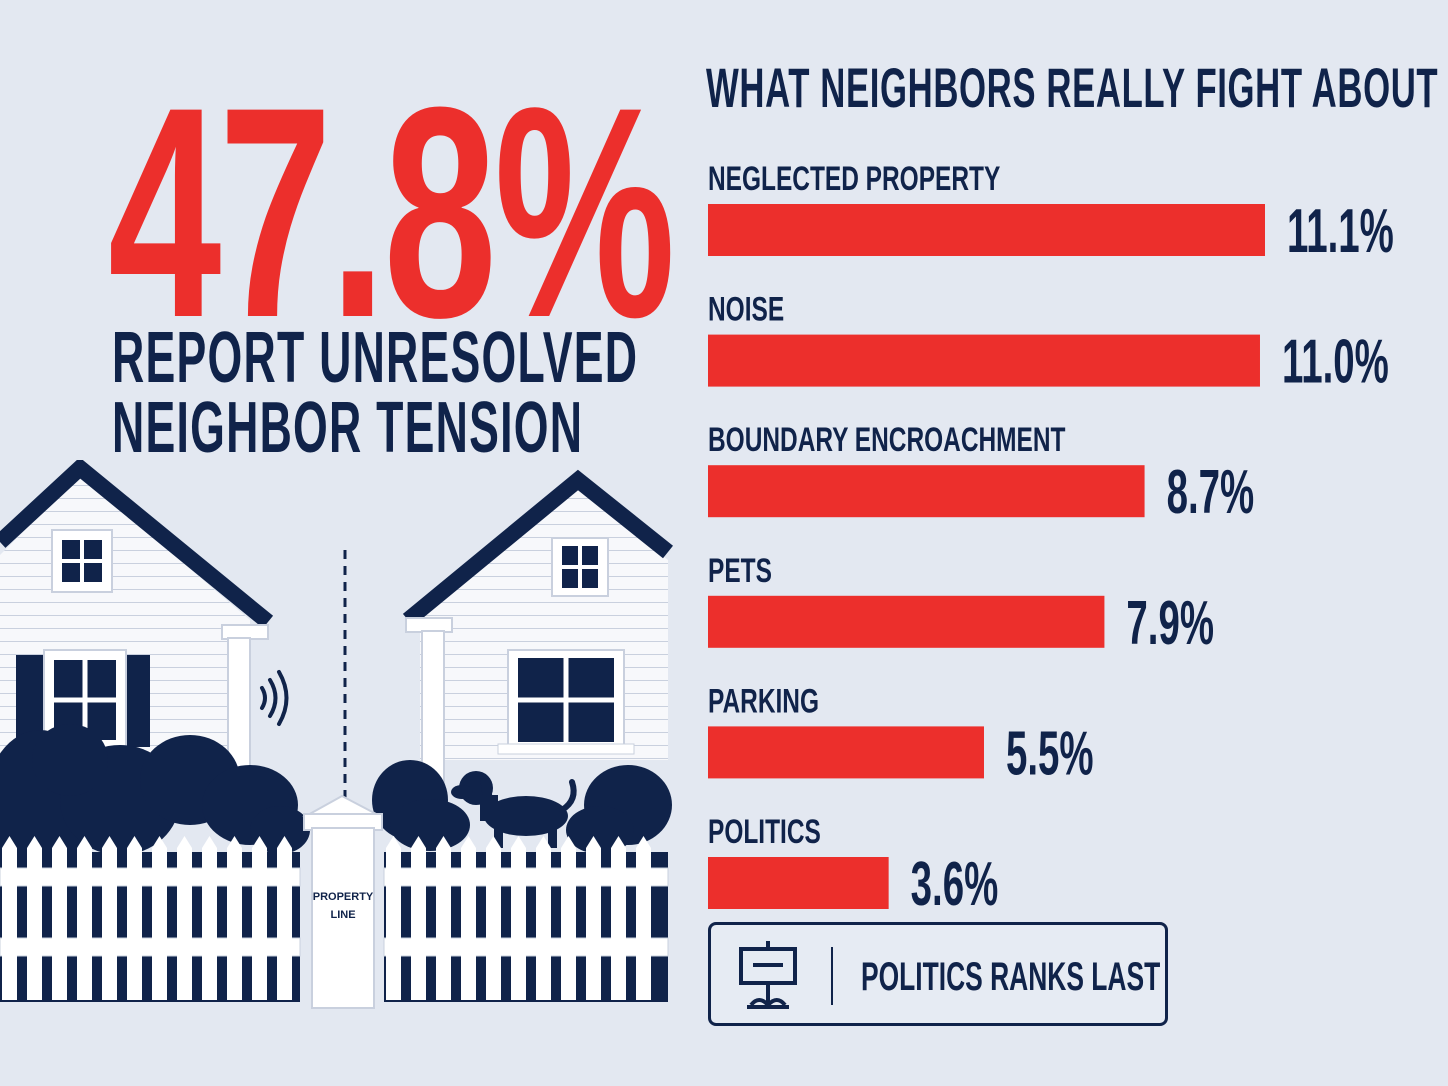 The height and width of the screenshot is (1086, 1448). I want to click on sound-waves-icon, so click(274, 698).